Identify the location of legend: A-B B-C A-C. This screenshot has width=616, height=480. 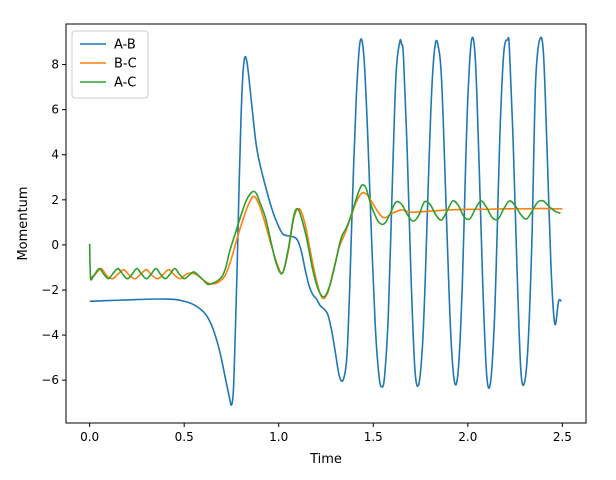
(110, 64).